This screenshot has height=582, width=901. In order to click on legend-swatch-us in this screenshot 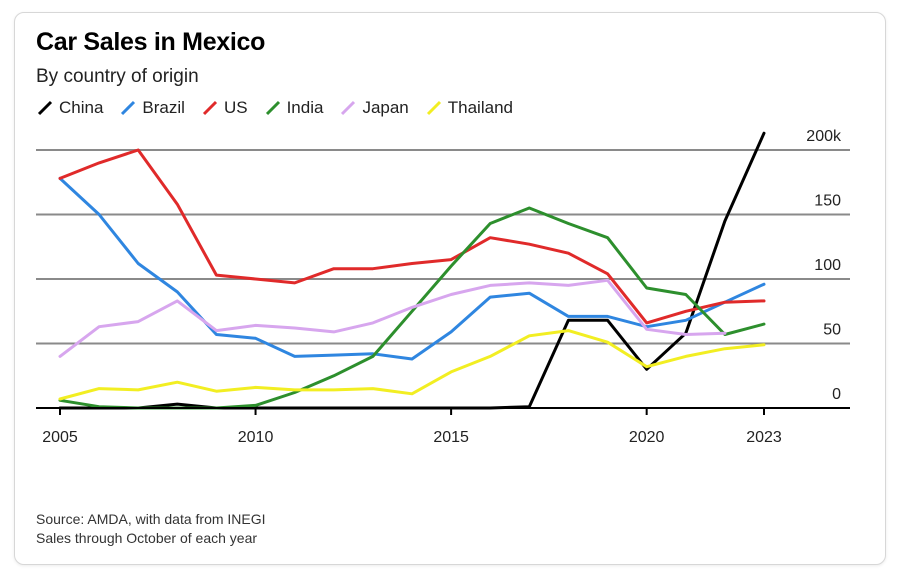, I will do `click(209, 108)`.